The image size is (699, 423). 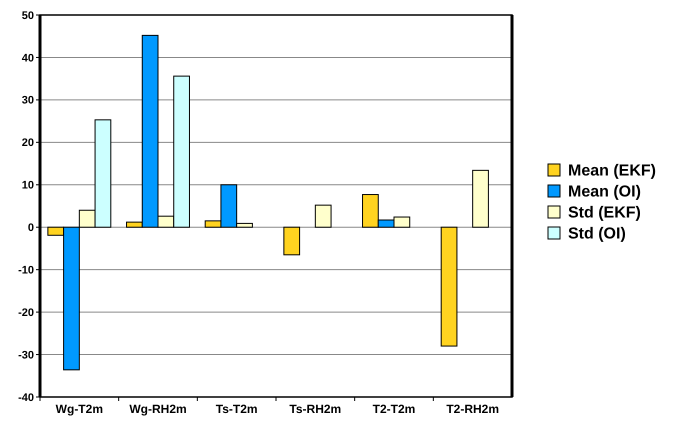 What do you see at coordinates (28, 186) in the screenshot?
I see `y-tick-label: 10` at bounding box center [28, 186].